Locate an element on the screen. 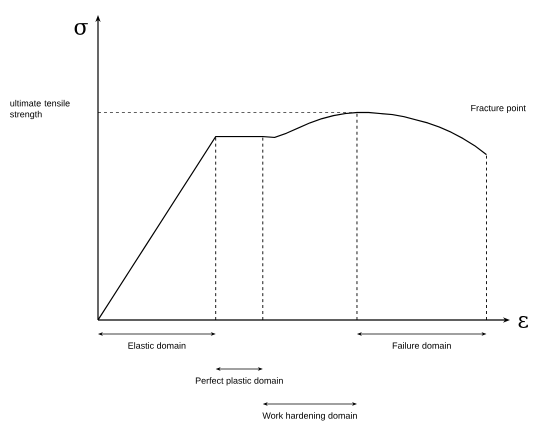 The width and height of the screenshot is (536, 430). annotation: Fracture point is located at coordinates (498, 108).